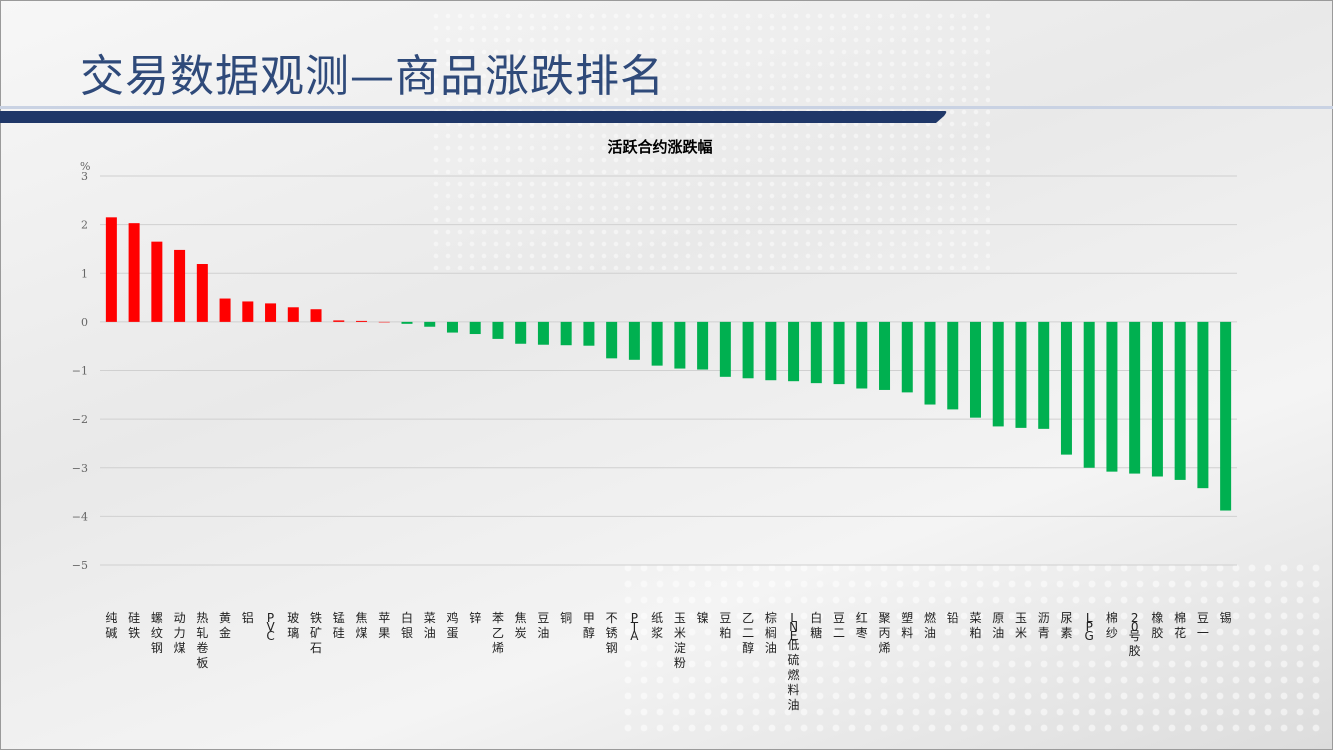 This screenshot has height=750, width=1333. What do you see at coordinates (839, 625) in the screenshot?
I see `category-label: 豆二` at bounding box center [839, 625].